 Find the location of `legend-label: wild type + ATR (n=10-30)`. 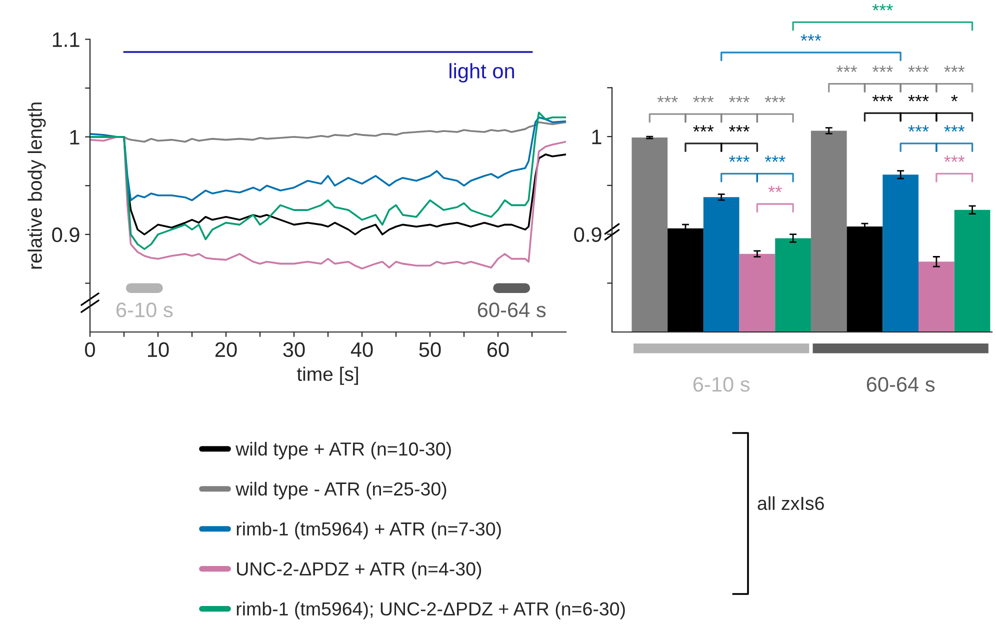

legend-label: wild type + ATR (n=10-30) is located at coordinates (343, 451).